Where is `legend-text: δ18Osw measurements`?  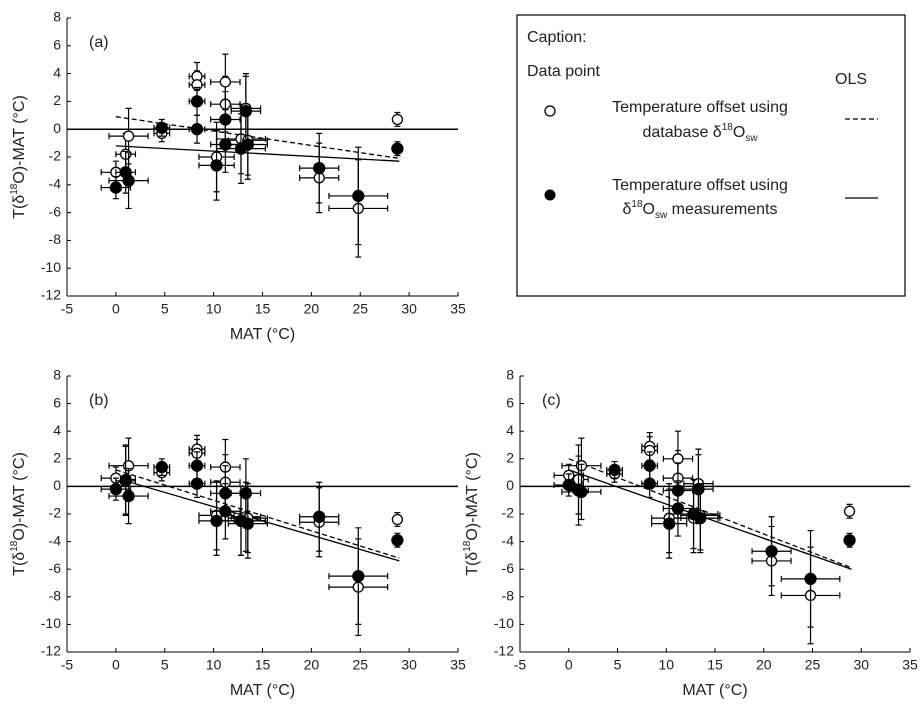
legend-text: δ18Osw measurements is located at coordinates (700, 210).